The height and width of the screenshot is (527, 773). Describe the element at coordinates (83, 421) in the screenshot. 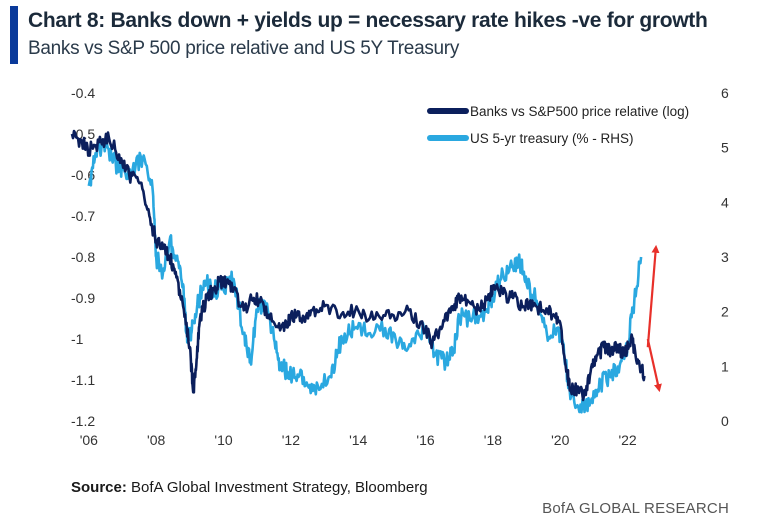

I see `left-tick-label: -1.2` at that location.